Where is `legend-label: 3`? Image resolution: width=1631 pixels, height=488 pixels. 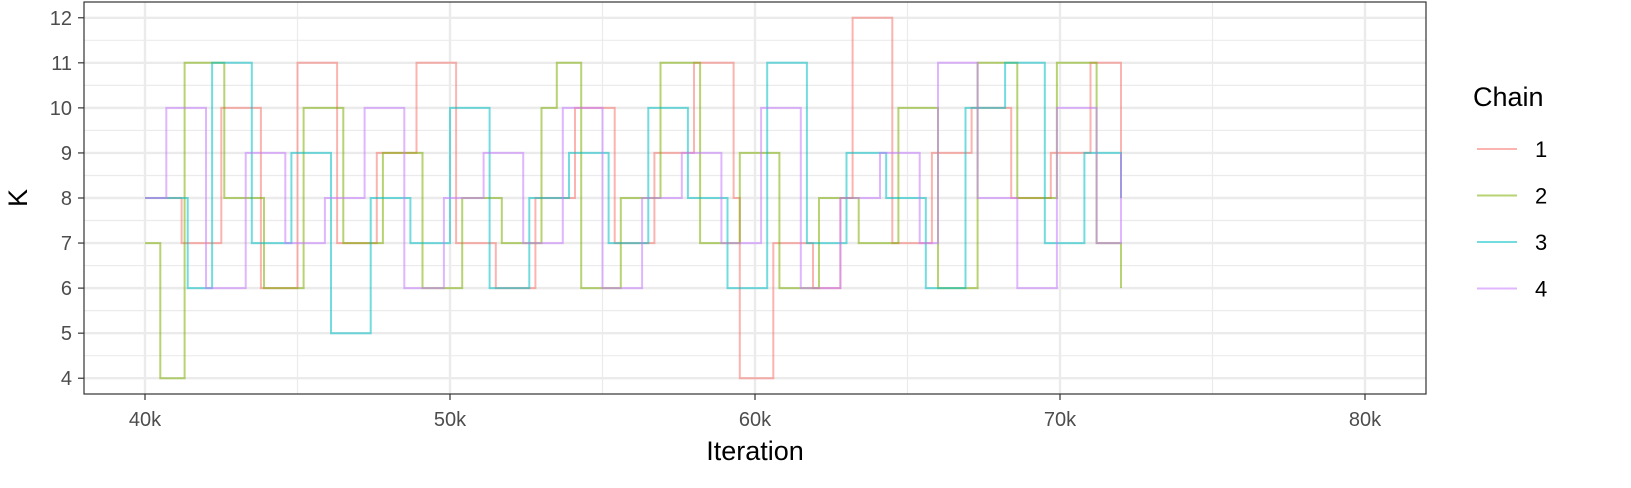 legend-label: 3 is located at coordinates (1541, 242).